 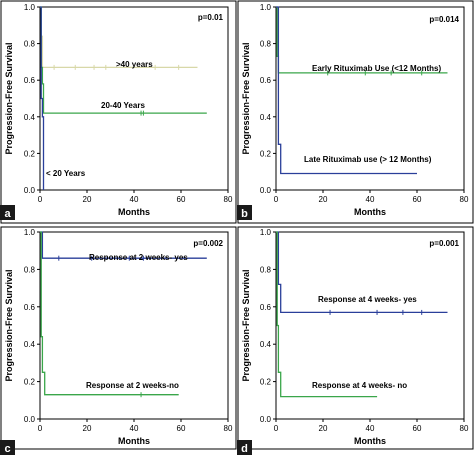 I want to click on series-label-3: < 20 Years, so click(x=66, y=173).